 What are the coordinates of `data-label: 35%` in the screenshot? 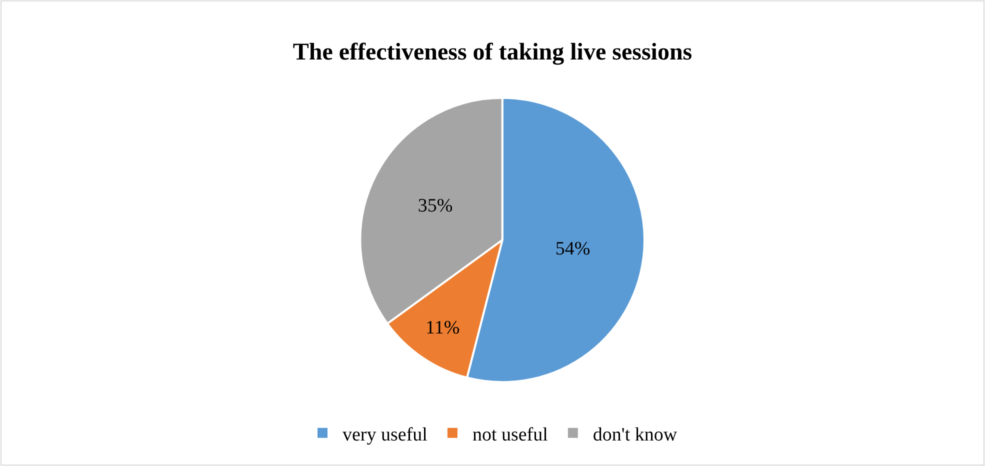 It's located at (435, 205).